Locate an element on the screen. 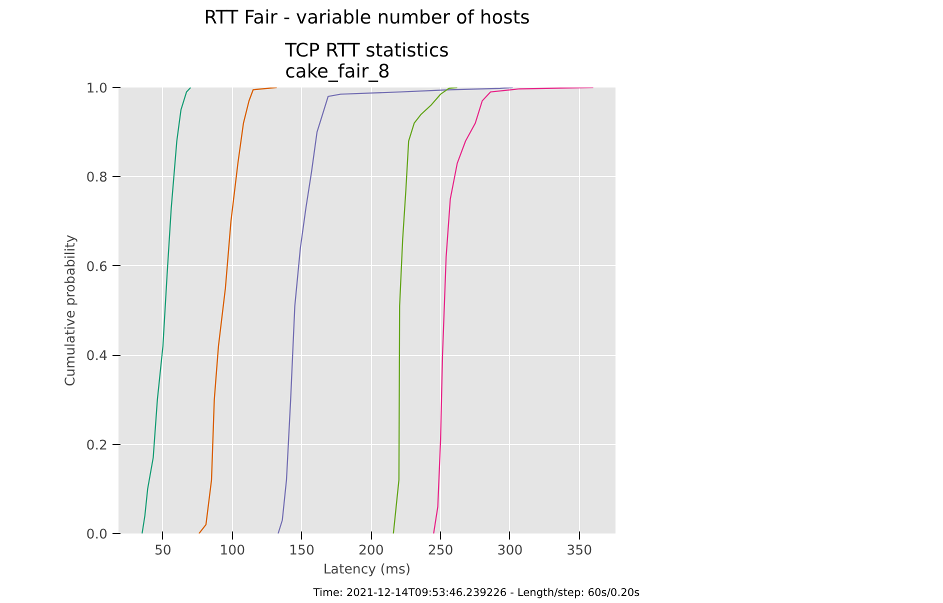 This screenshot has width=943, height=603. x-tick-label: 350 is located at coordinates (579, 551).